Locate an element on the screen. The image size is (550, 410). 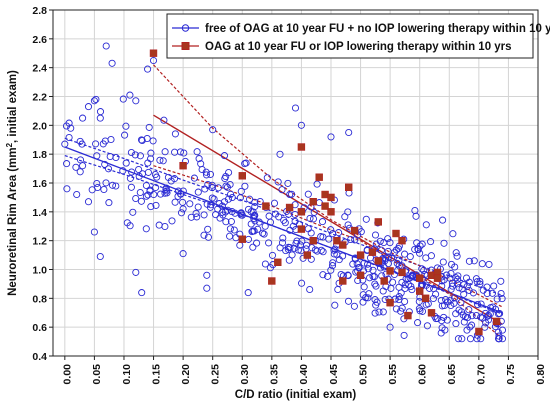
x-tick-label: 0.65 is located at coordinates (452, 374).